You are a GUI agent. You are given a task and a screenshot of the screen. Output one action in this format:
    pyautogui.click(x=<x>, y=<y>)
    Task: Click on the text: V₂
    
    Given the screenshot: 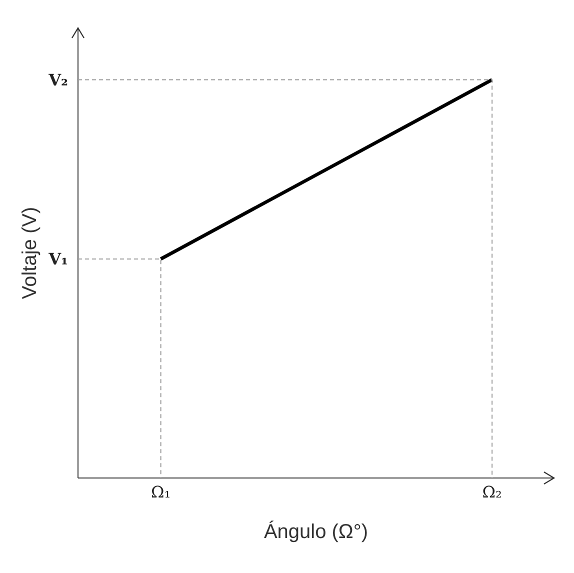 What is the action you would take?
    pyautogui.click(x=58, y=80)
    